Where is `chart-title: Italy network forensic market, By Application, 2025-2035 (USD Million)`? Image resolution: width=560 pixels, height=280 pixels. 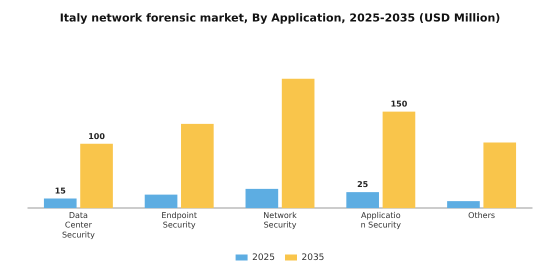
chart-title: Italy network forensic market, By Application, 2025-2035 (USD Million) is located at coordinates (280, 17).